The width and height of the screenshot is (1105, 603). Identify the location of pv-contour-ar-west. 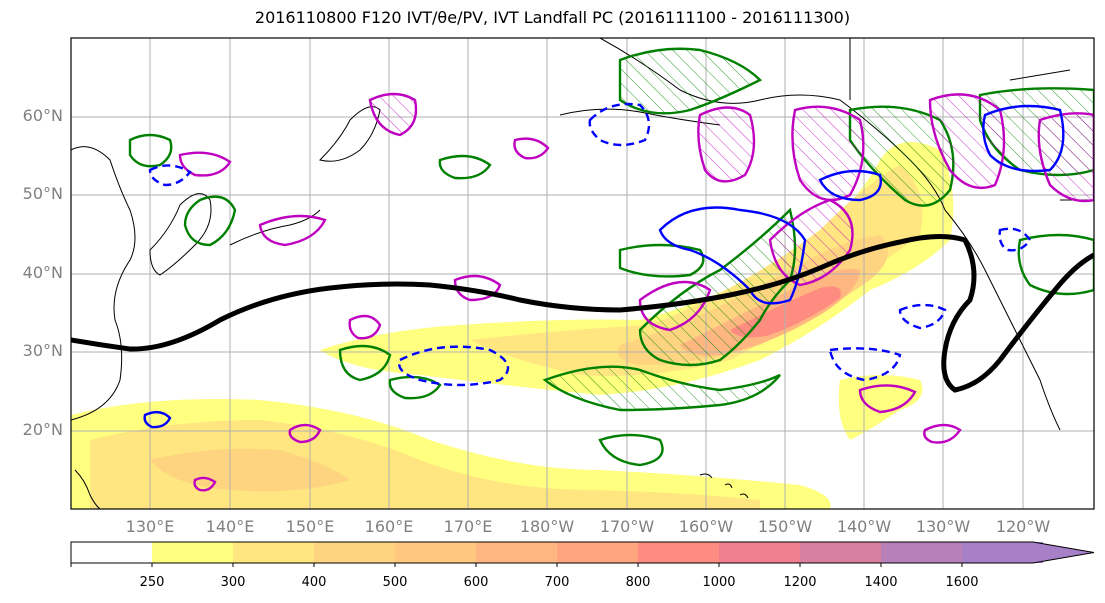
(675, 306).